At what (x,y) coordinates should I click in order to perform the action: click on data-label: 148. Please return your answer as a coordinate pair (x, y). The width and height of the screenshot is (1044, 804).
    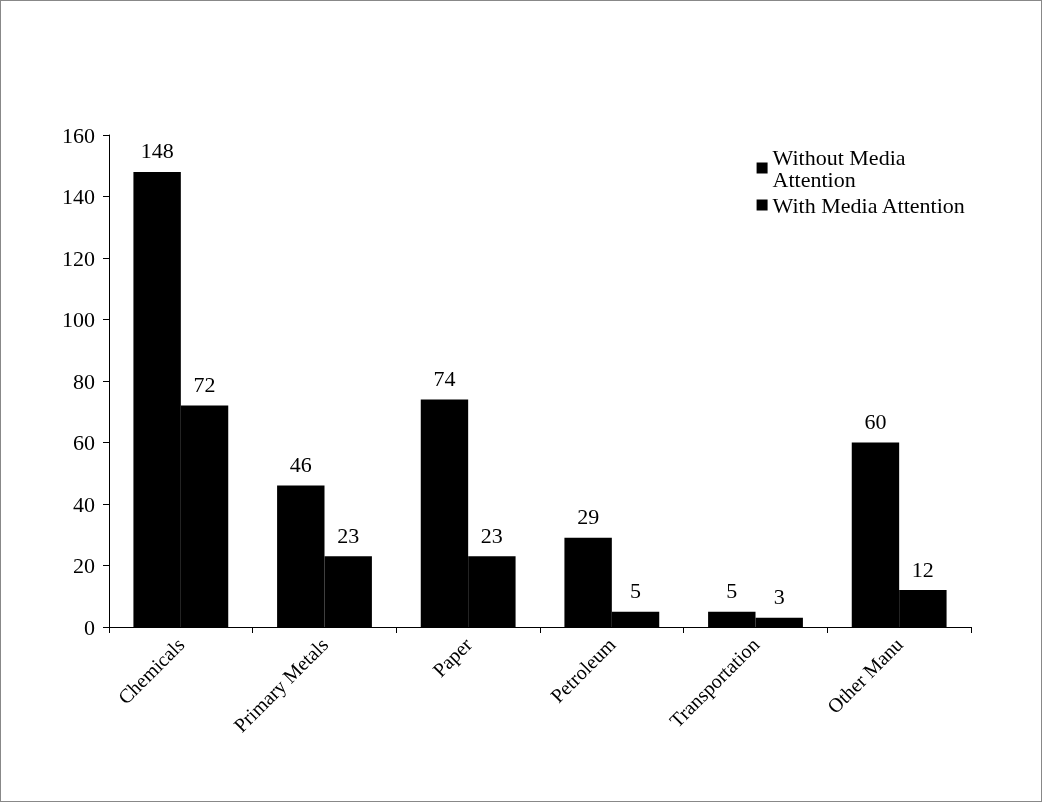
    Looking at the image, I should click on (157, 151).